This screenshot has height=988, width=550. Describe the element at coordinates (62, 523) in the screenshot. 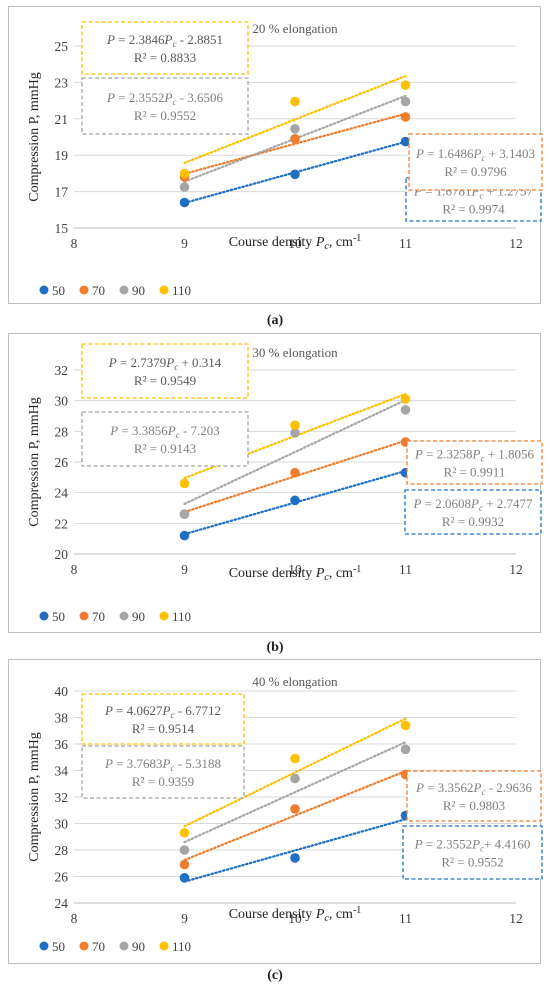

I see `y-tick-label: 22` at that location.